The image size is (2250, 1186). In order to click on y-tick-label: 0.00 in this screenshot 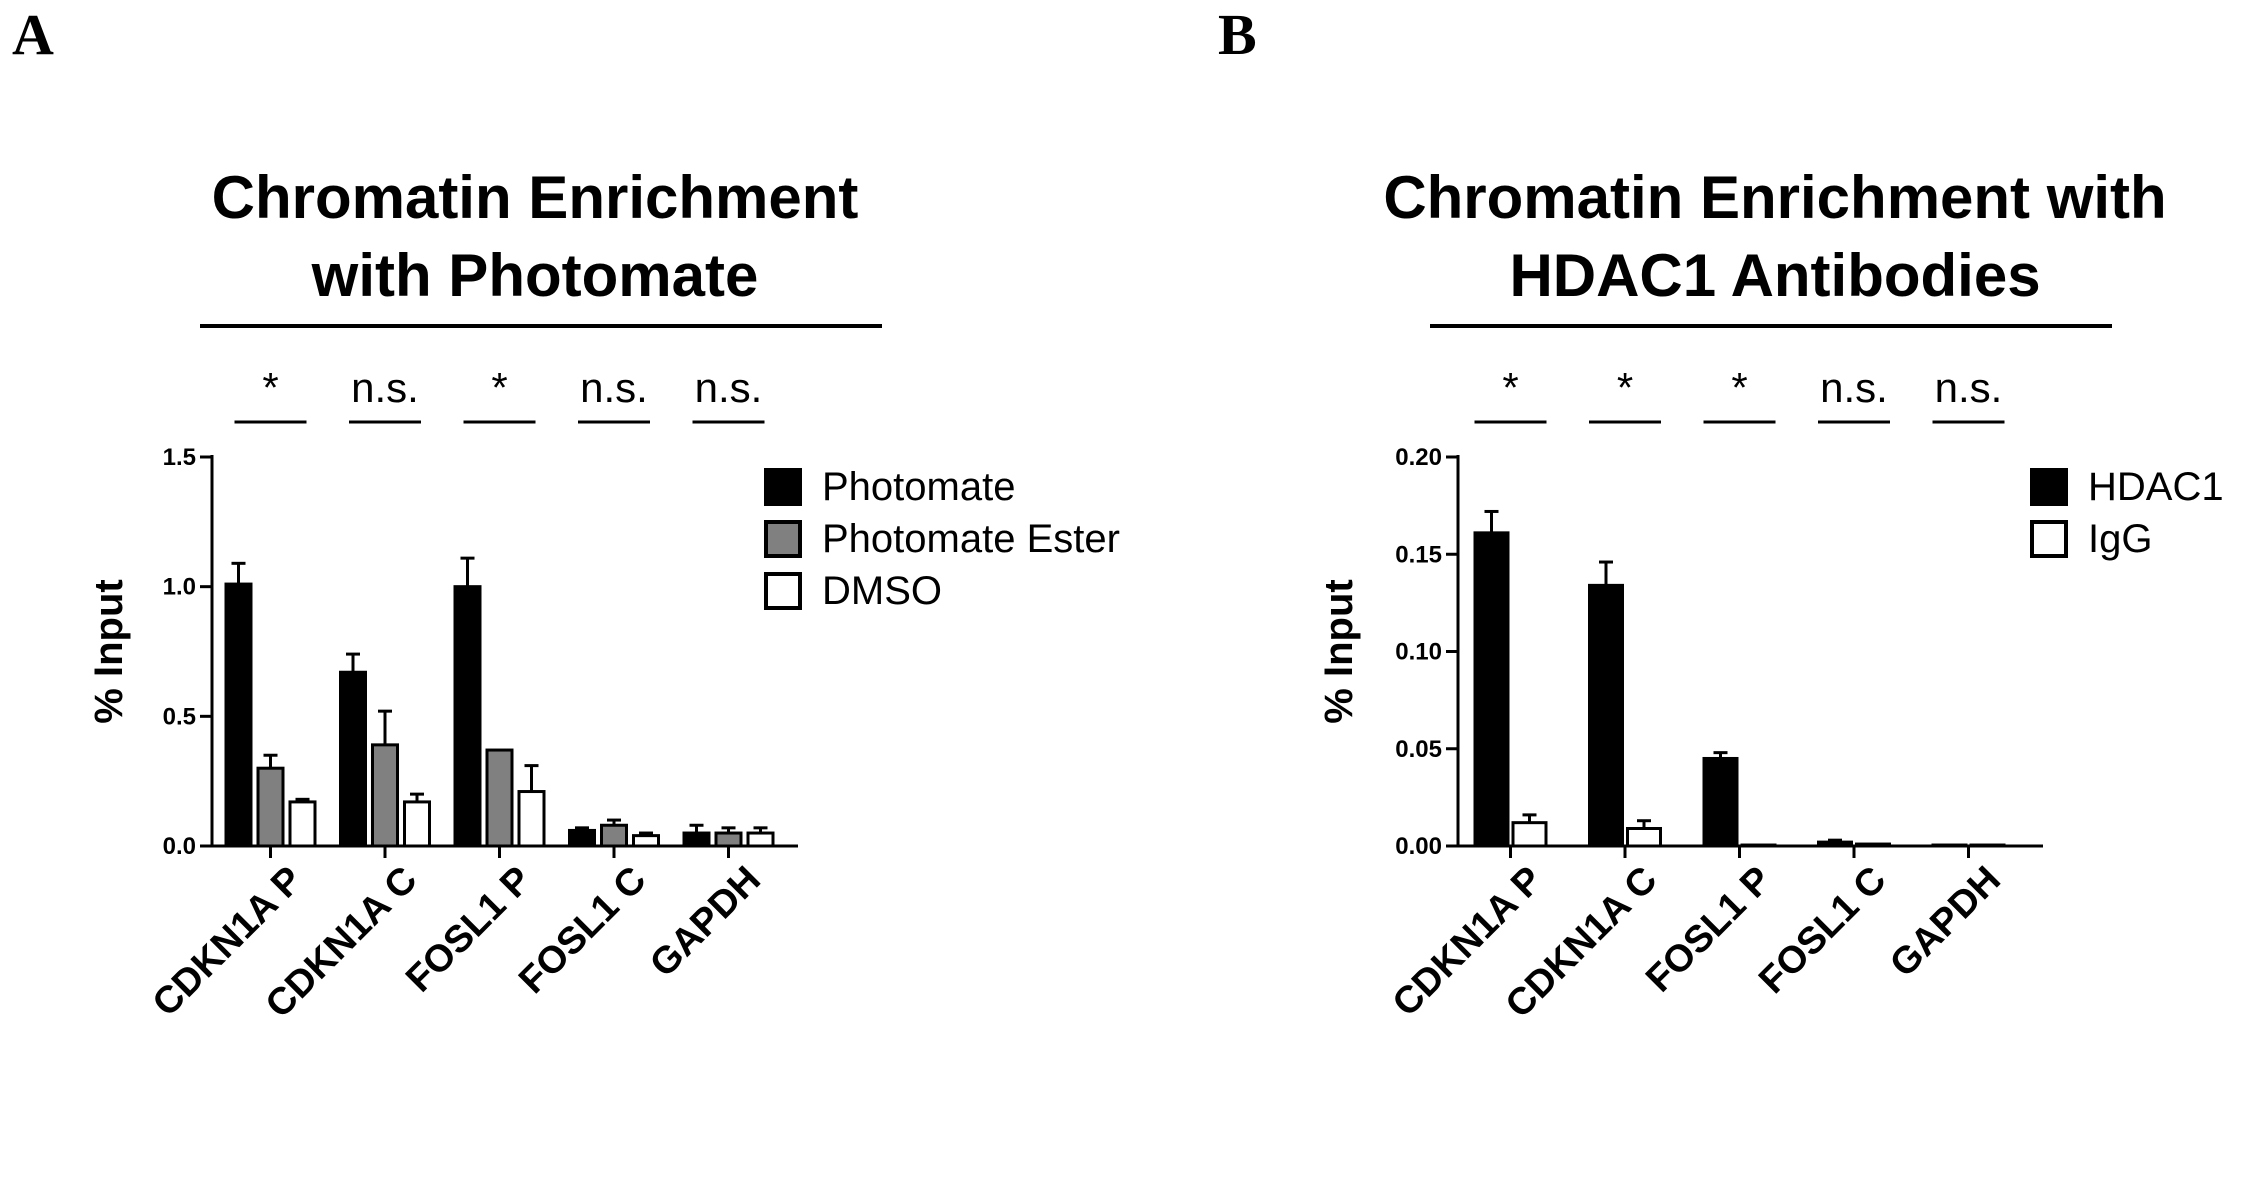, I will do `click(1418, 846)`.